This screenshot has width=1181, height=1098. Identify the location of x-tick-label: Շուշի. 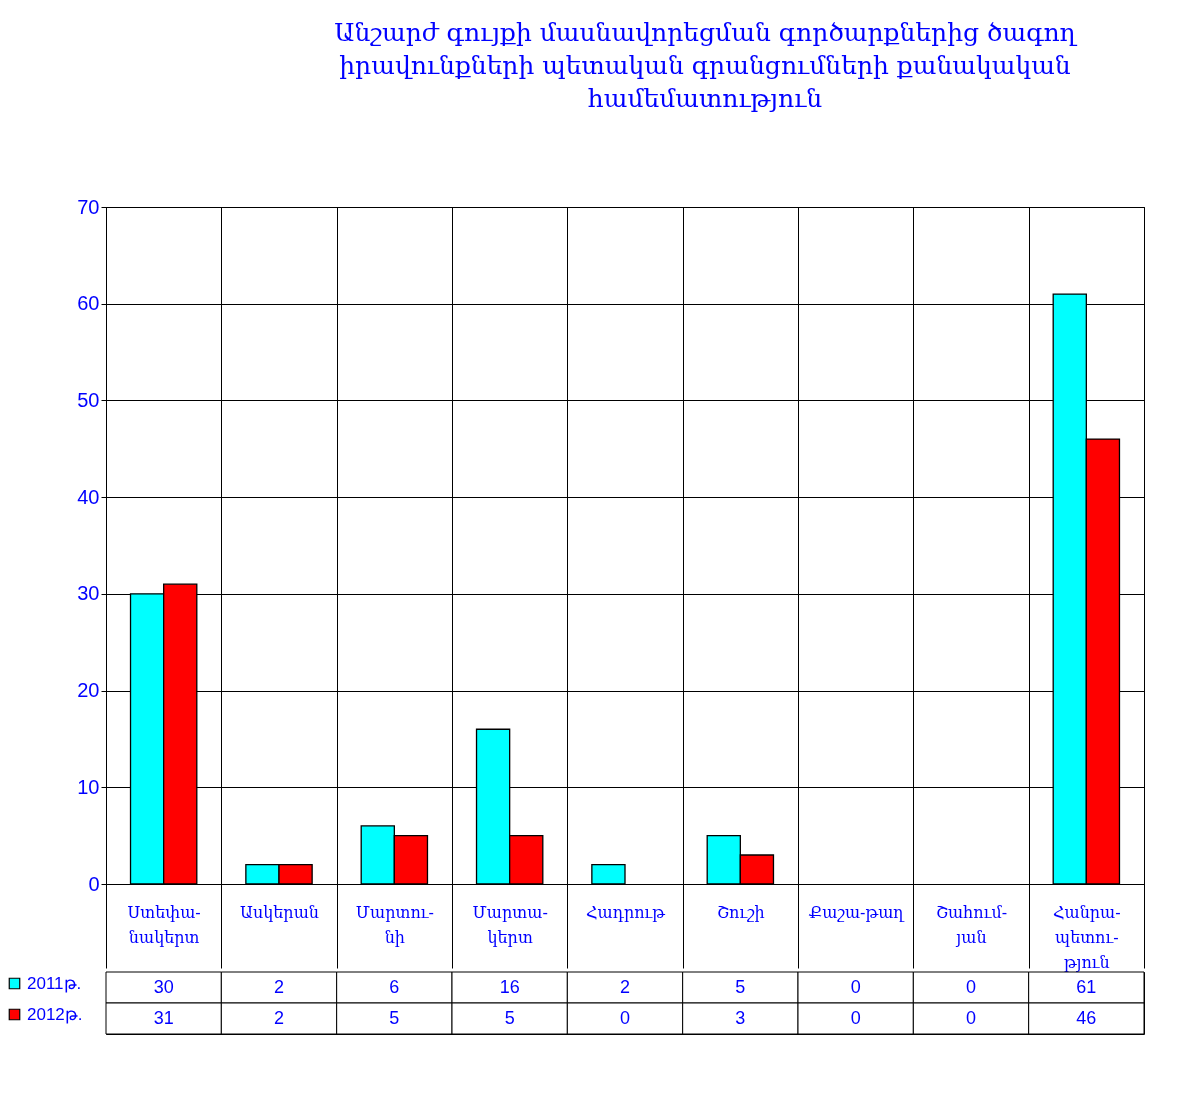
(740, 912).